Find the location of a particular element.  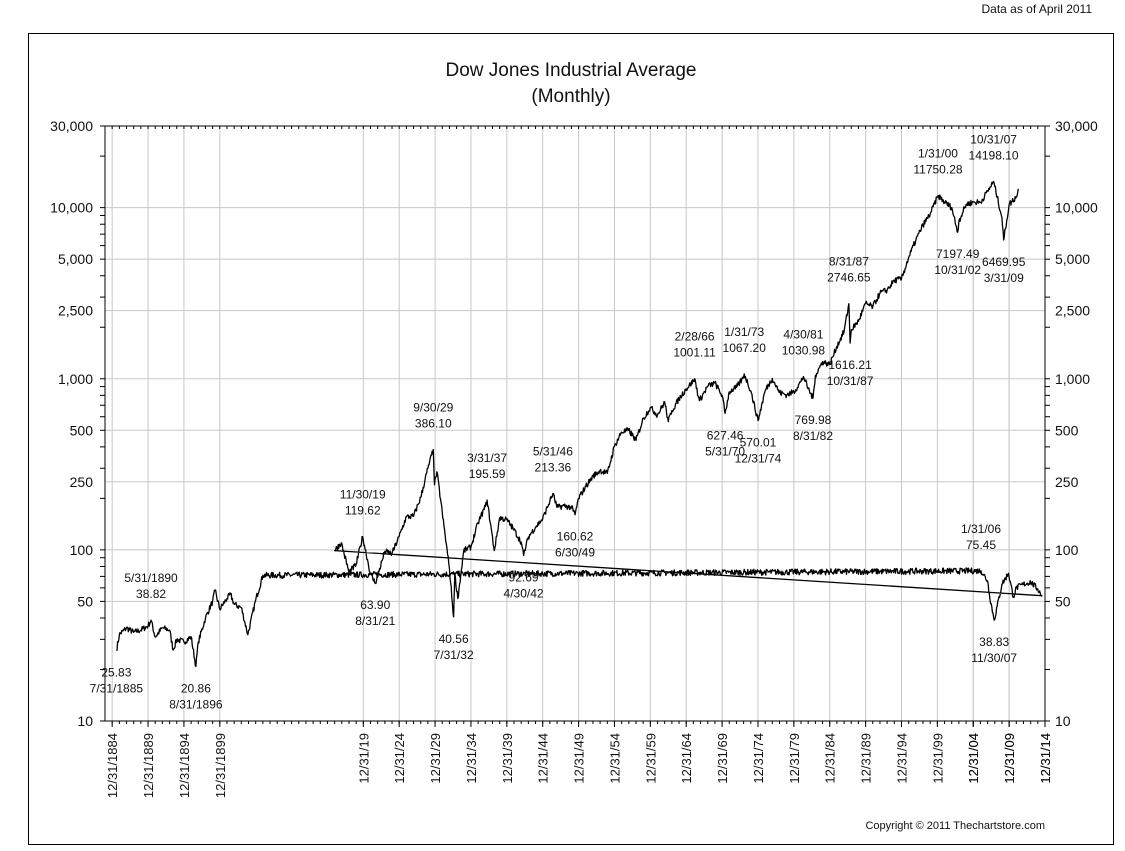

y-tick-label-right: 100 is located at coordinates (1067, 550).